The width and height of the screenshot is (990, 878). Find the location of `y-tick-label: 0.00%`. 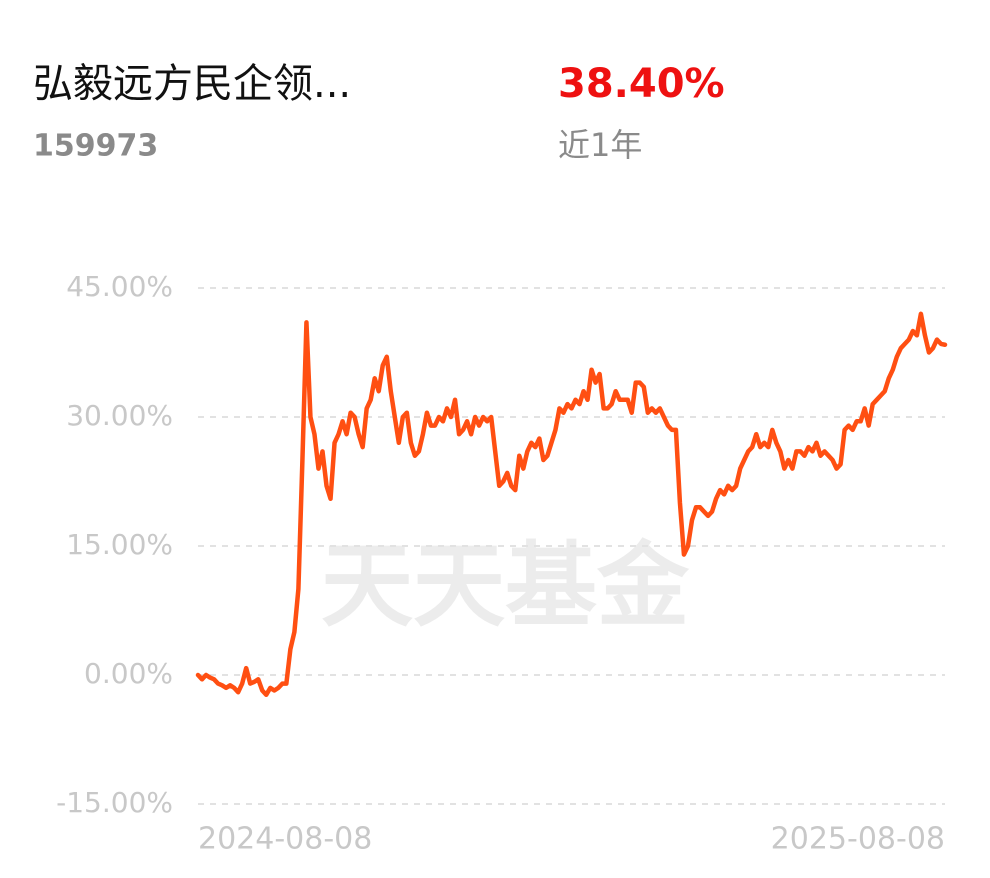

y-tick-label: 0.00% is located at coordinates (128, 673).